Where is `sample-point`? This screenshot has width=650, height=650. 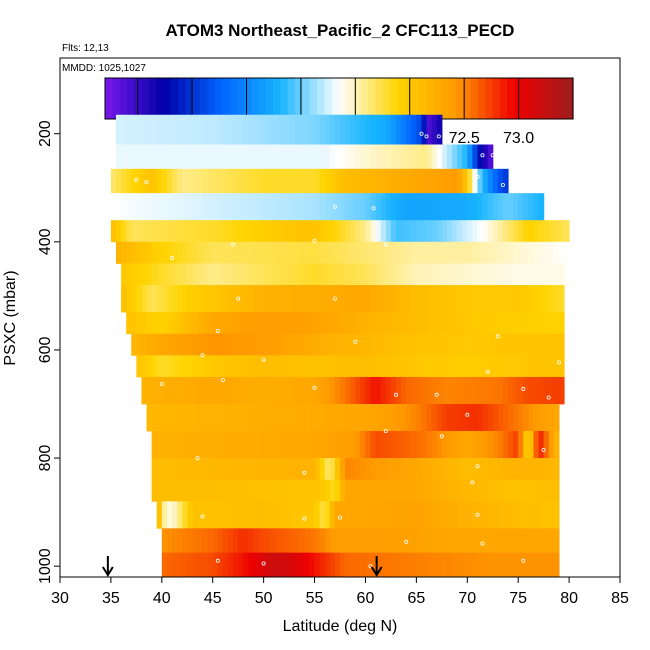
sample-point is located at coordinates (385, 430).